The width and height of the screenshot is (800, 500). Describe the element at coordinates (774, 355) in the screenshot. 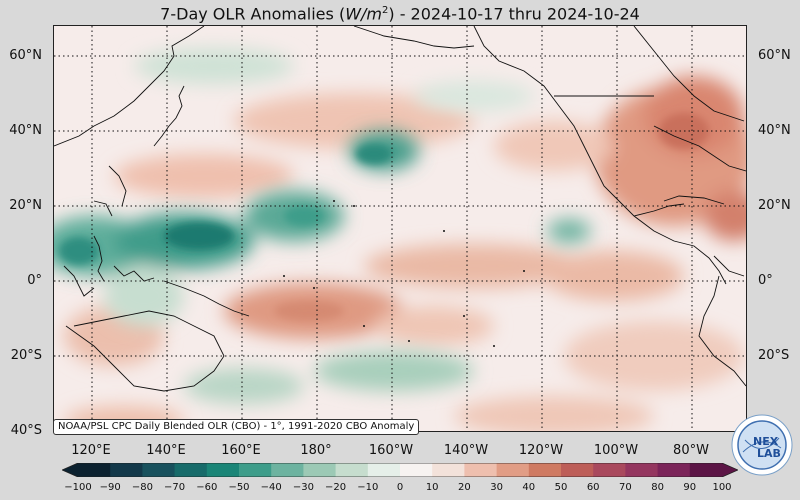

I see `lat-label-right-20s: 20°S` at that location.